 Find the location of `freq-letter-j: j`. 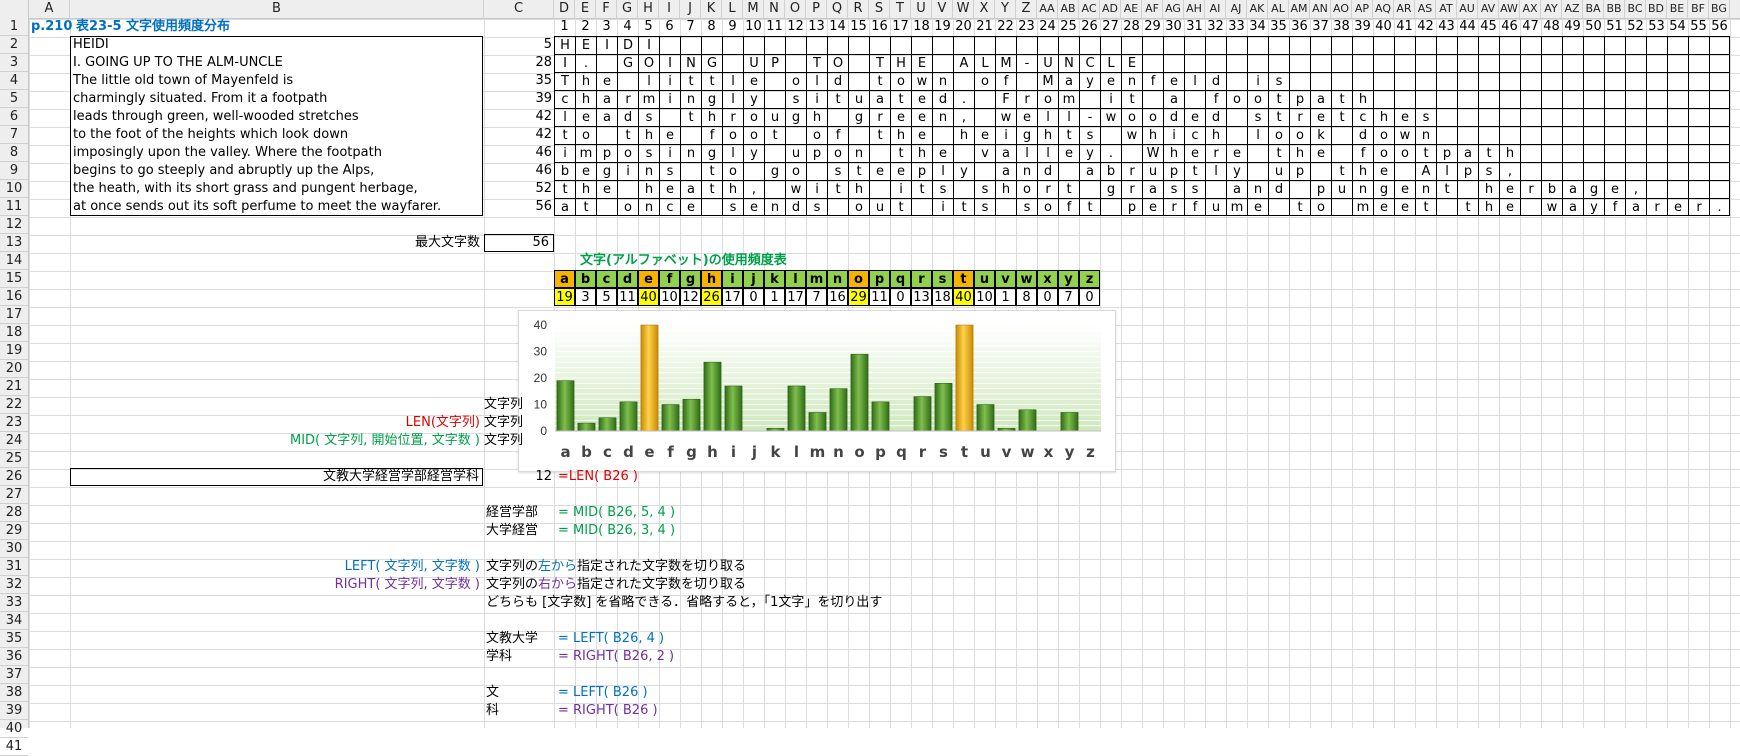

freq-letter-j: j is located at coordinates (753, 279).